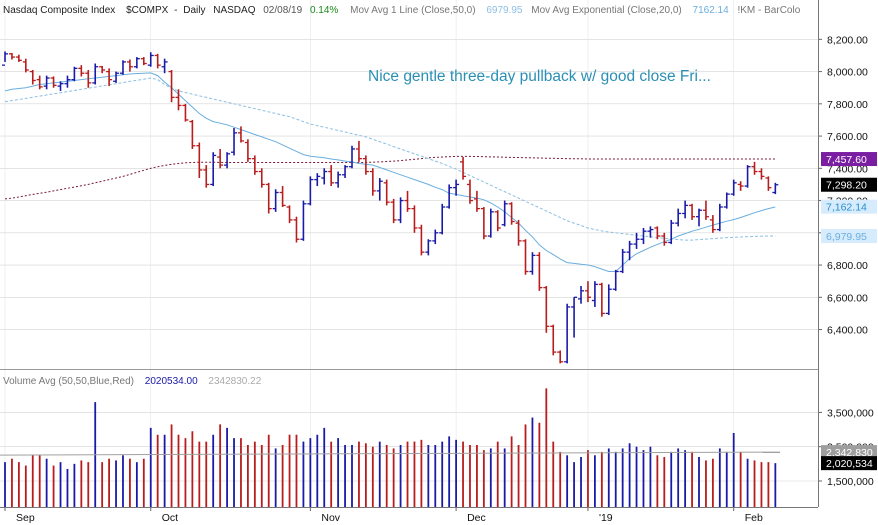 The width and height of the screenshot is (878, 525). Describe the element at coordinates (25, 518) in the screenshot. I see `time-tick-label: Sep` at that location.